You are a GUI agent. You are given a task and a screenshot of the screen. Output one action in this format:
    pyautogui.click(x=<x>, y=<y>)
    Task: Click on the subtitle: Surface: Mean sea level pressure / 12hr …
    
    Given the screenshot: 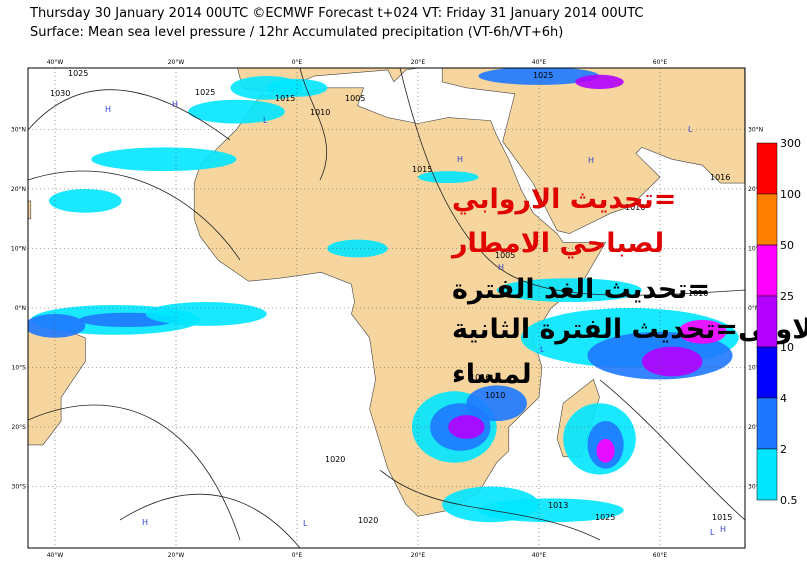 What is the action you would take?
    pyautogui.click(x=296, y=32)
    